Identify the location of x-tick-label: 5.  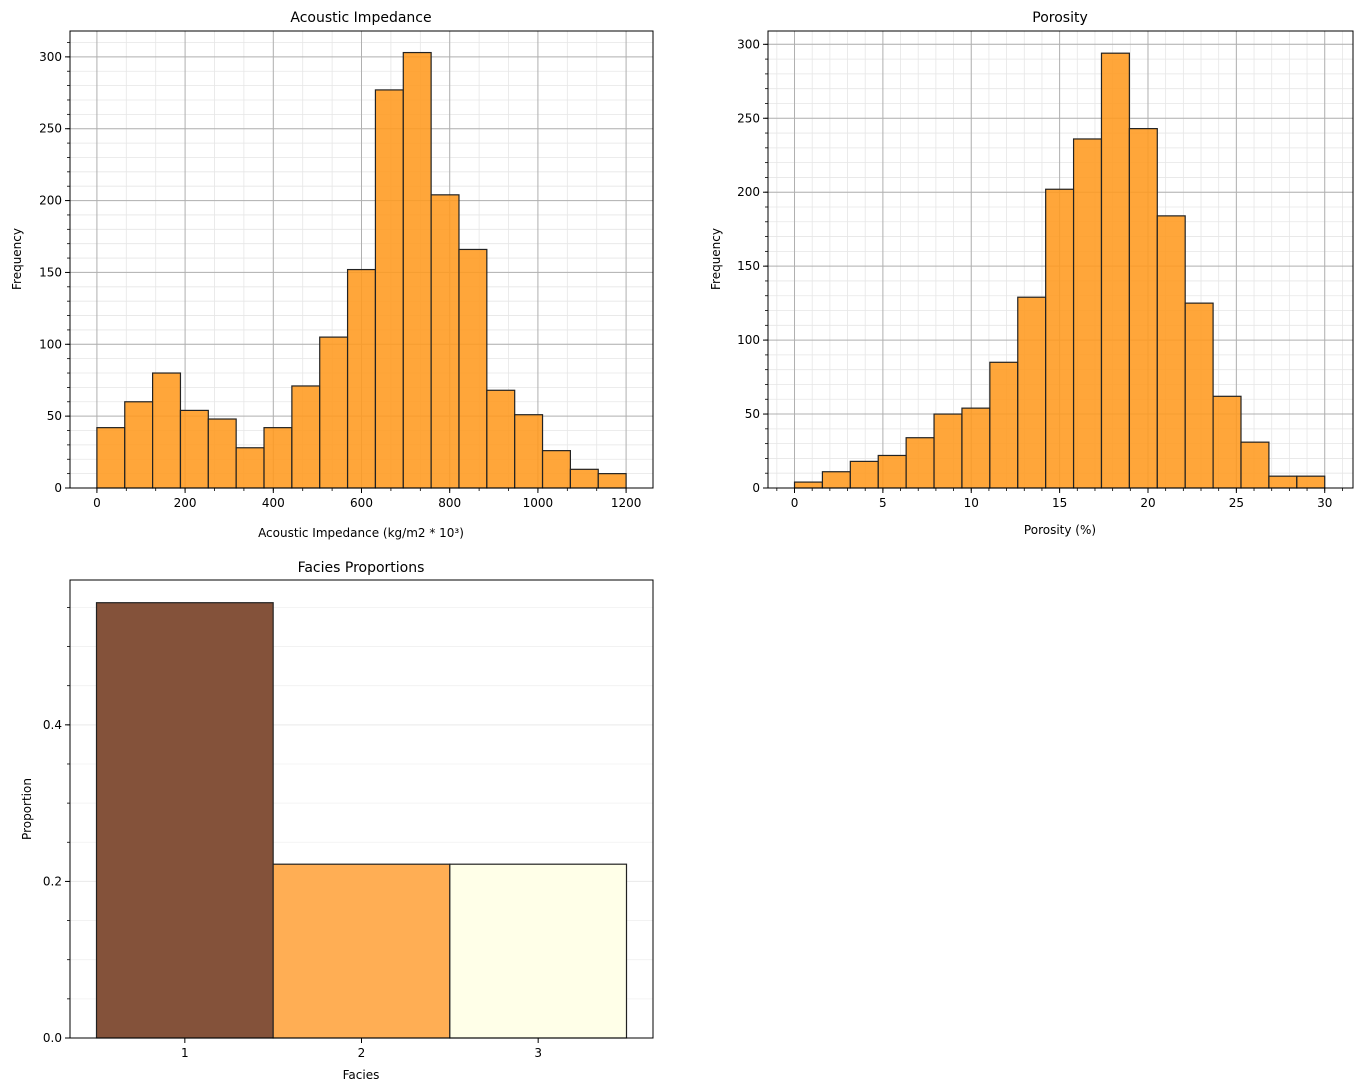
(883, 503).